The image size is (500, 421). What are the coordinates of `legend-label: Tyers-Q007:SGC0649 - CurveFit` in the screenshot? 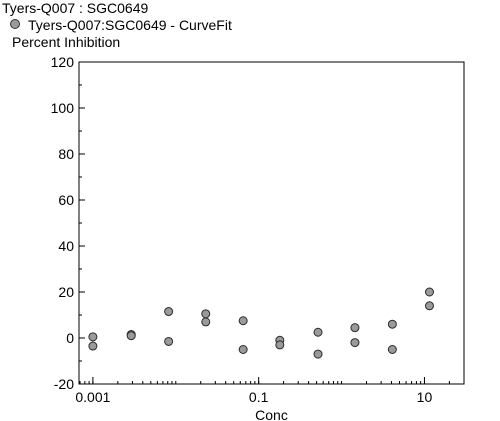 It's located at (130, 25).